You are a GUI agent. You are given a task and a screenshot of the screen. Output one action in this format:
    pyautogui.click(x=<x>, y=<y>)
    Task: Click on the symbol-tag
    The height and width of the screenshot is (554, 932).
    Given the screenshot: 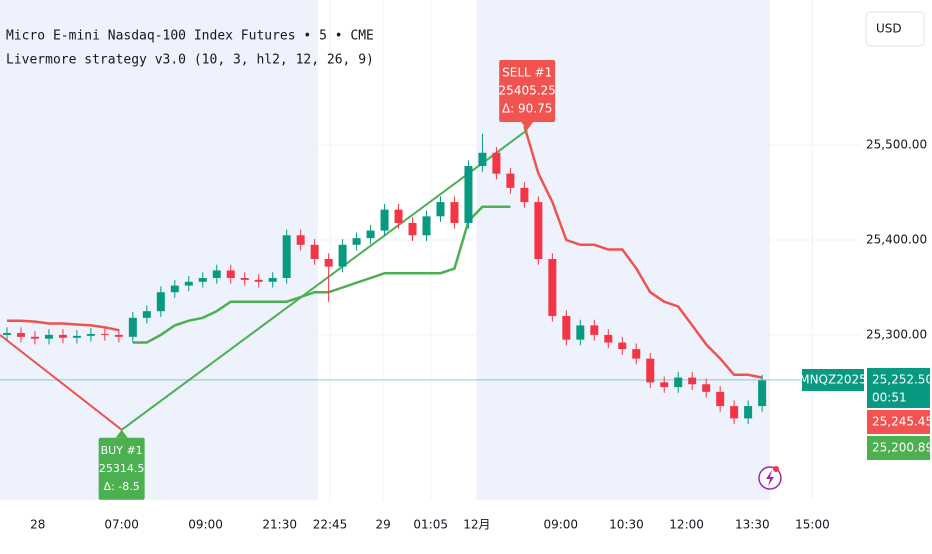 What is the action you would take?
    pyautogui.click(x=833, y=379)
    